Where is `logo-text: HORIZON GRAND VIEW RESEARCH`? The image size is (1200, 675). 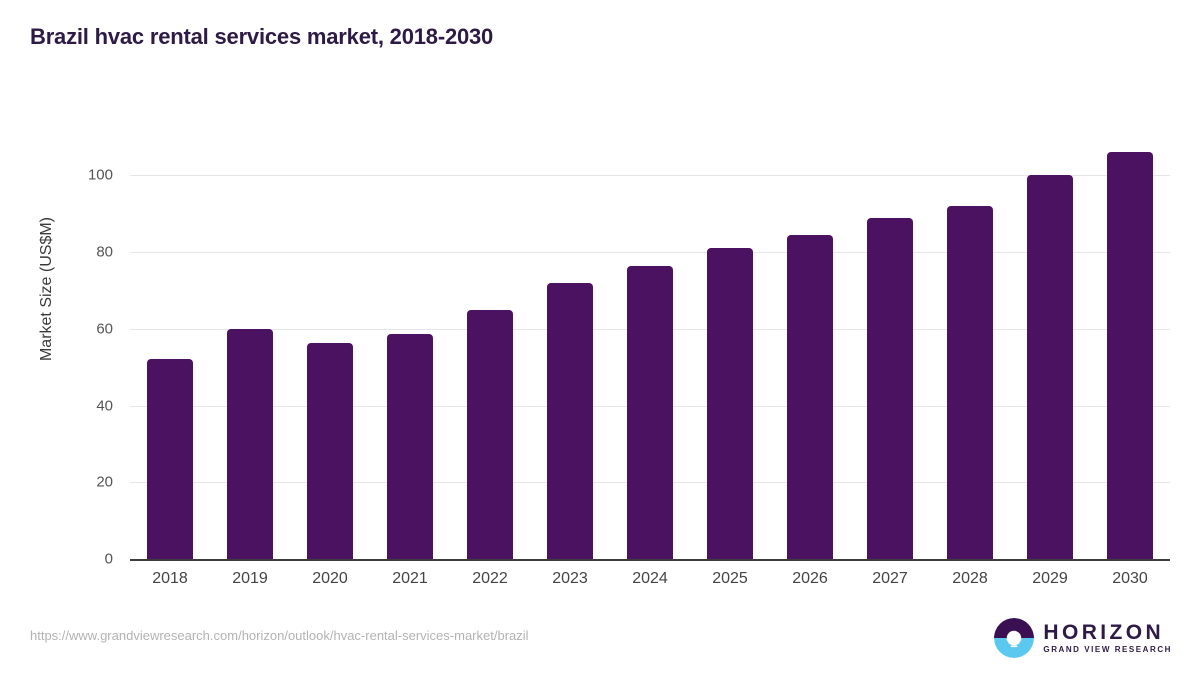
logo-text: HORIZON GRAND VIEW RESEARCH is located at coordinates (1107, 638).